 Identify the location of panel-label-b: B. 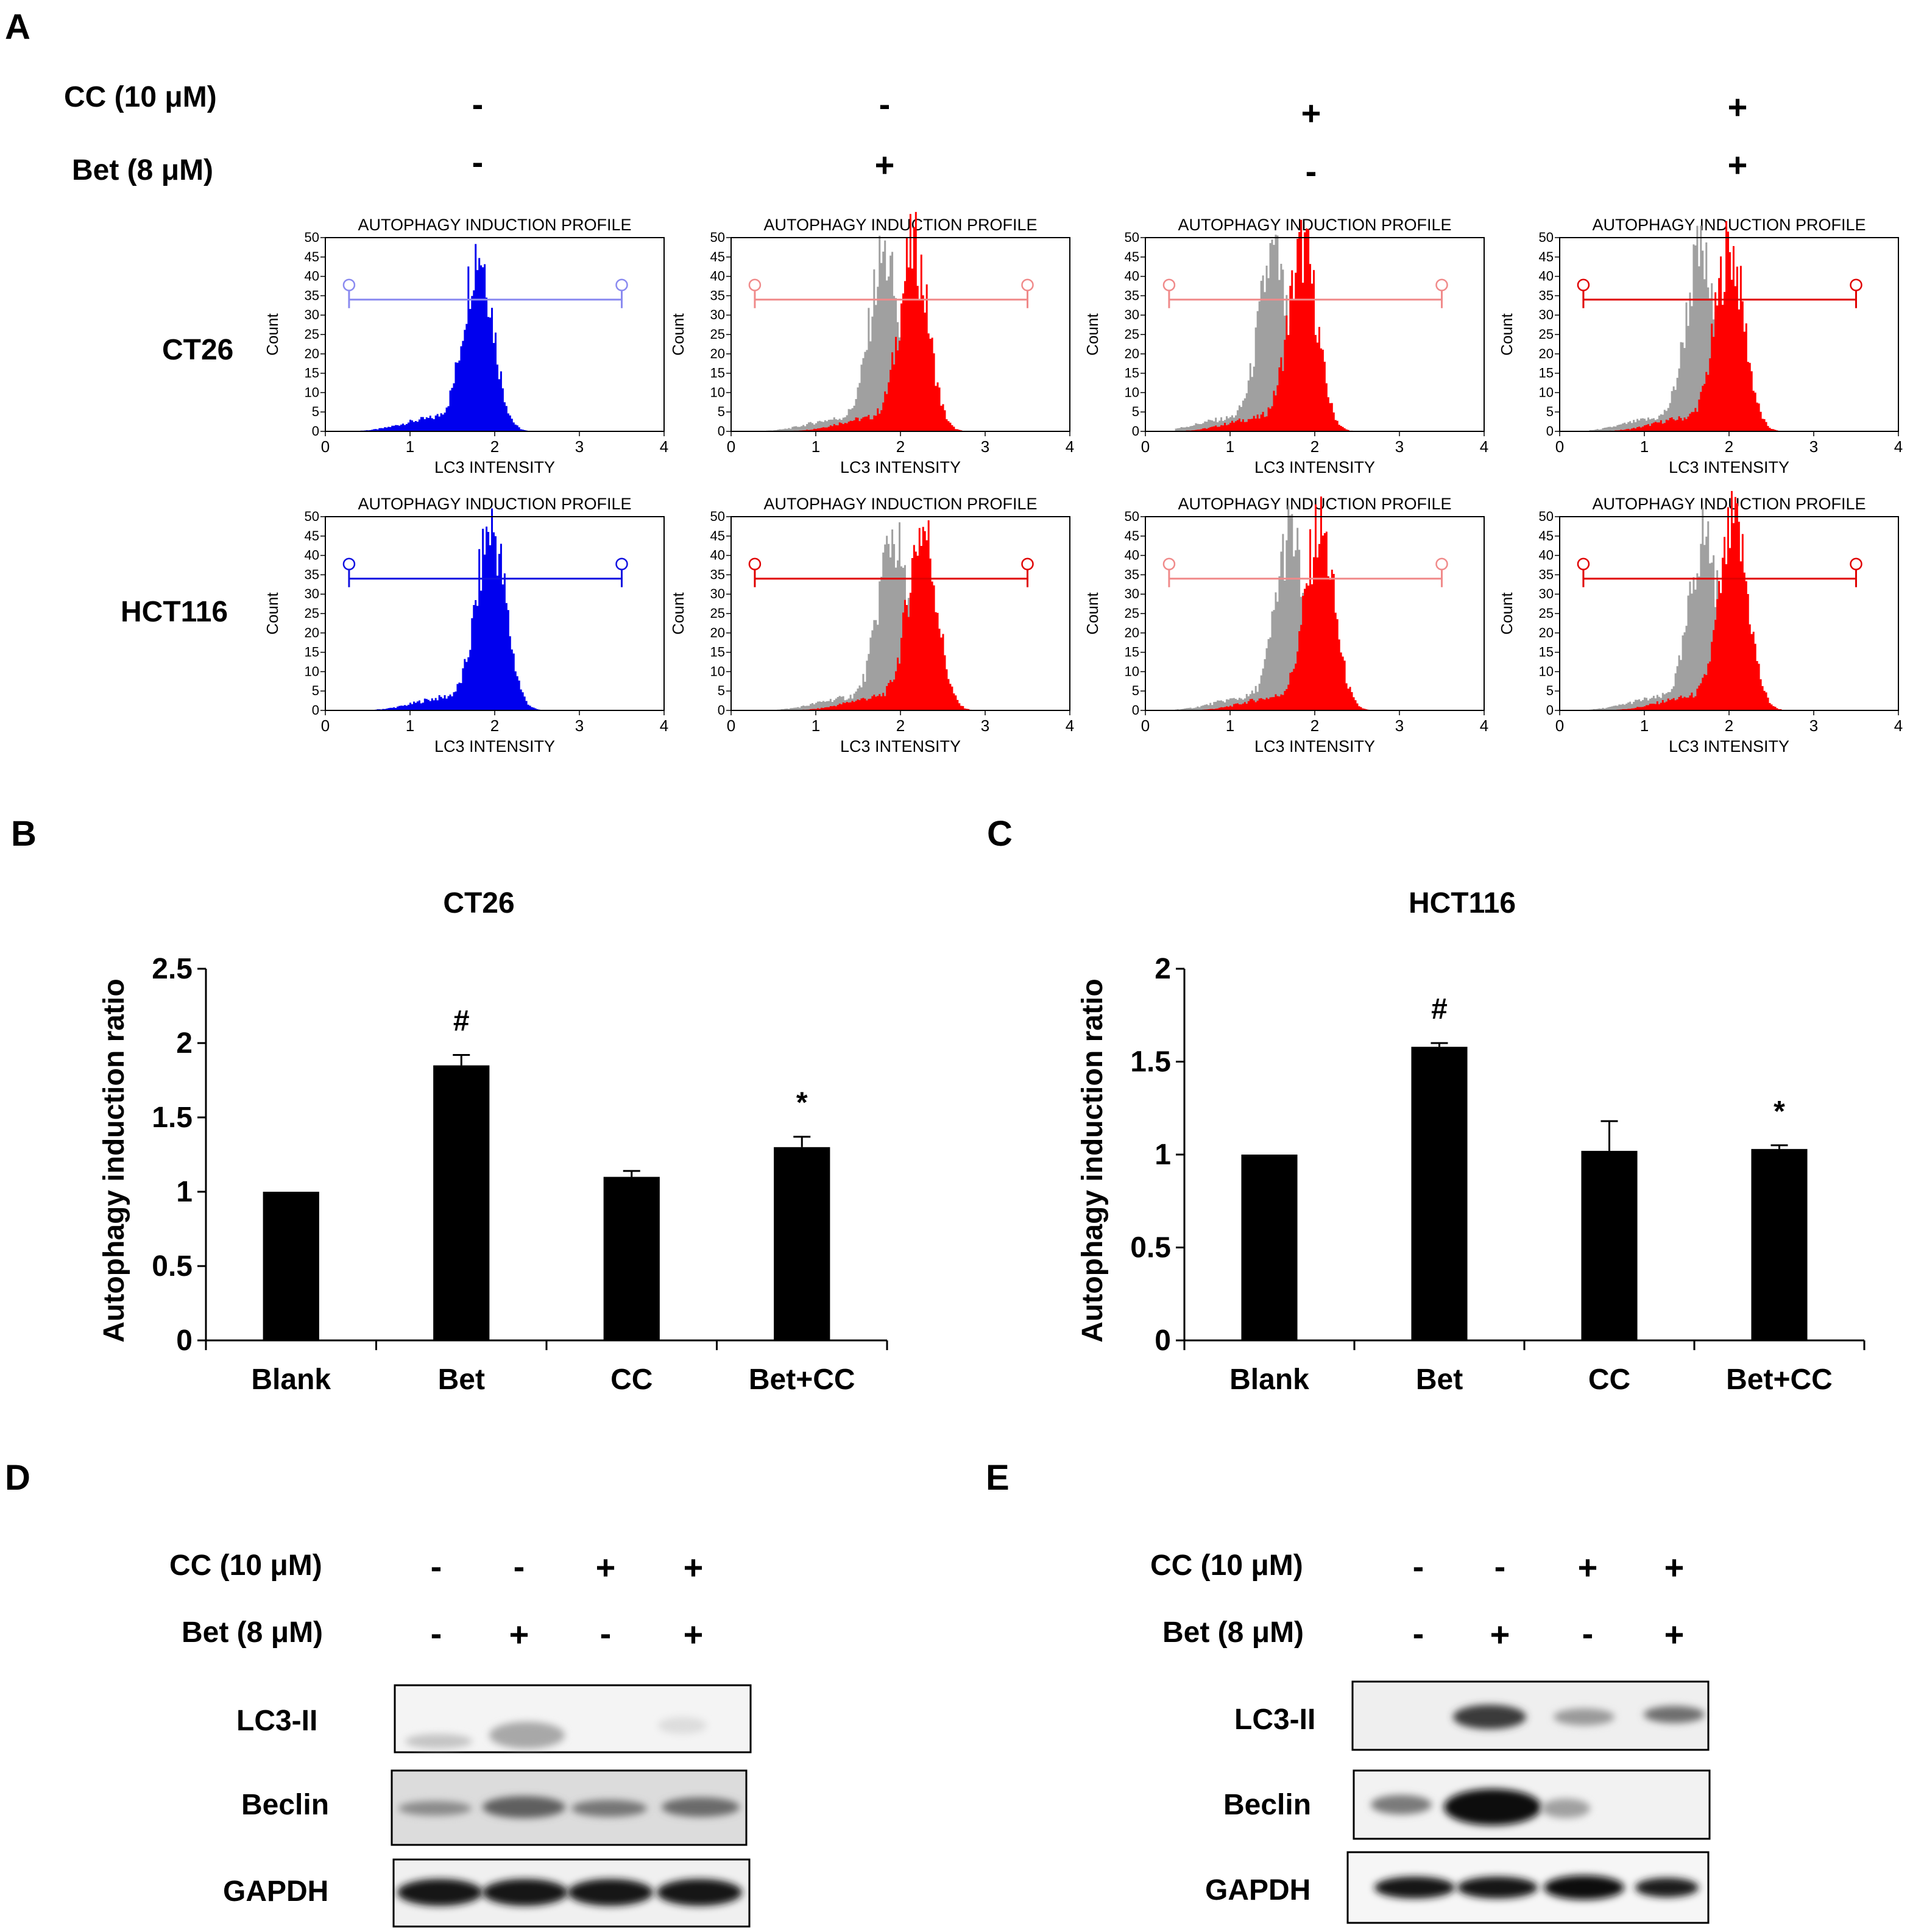
(24, 834).